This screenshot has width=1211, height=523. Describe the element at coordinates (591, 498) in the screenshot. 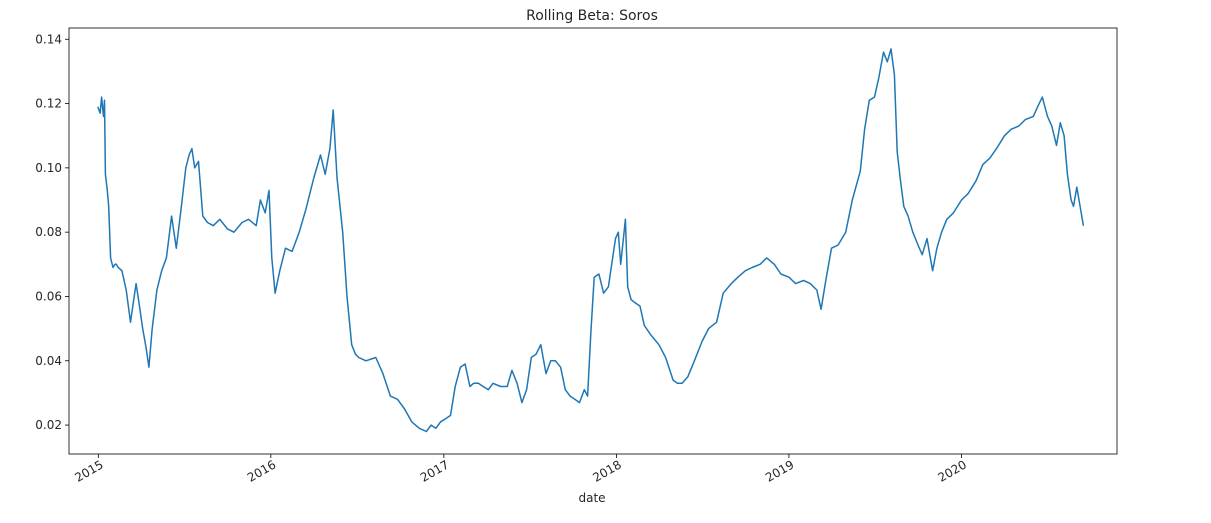

I see `x-axis-label: date` at that location.